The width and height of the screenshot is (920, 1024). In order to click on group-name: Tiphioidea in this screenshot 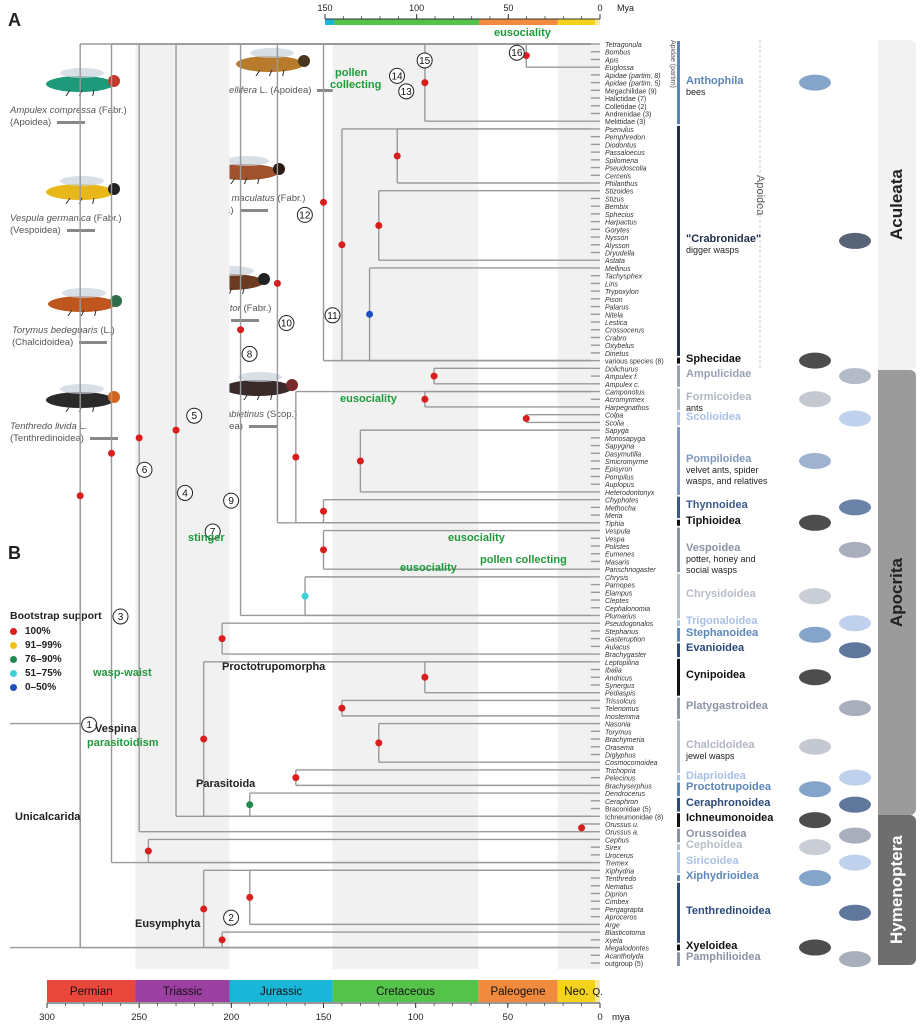, I will do `click(713, 520)`.